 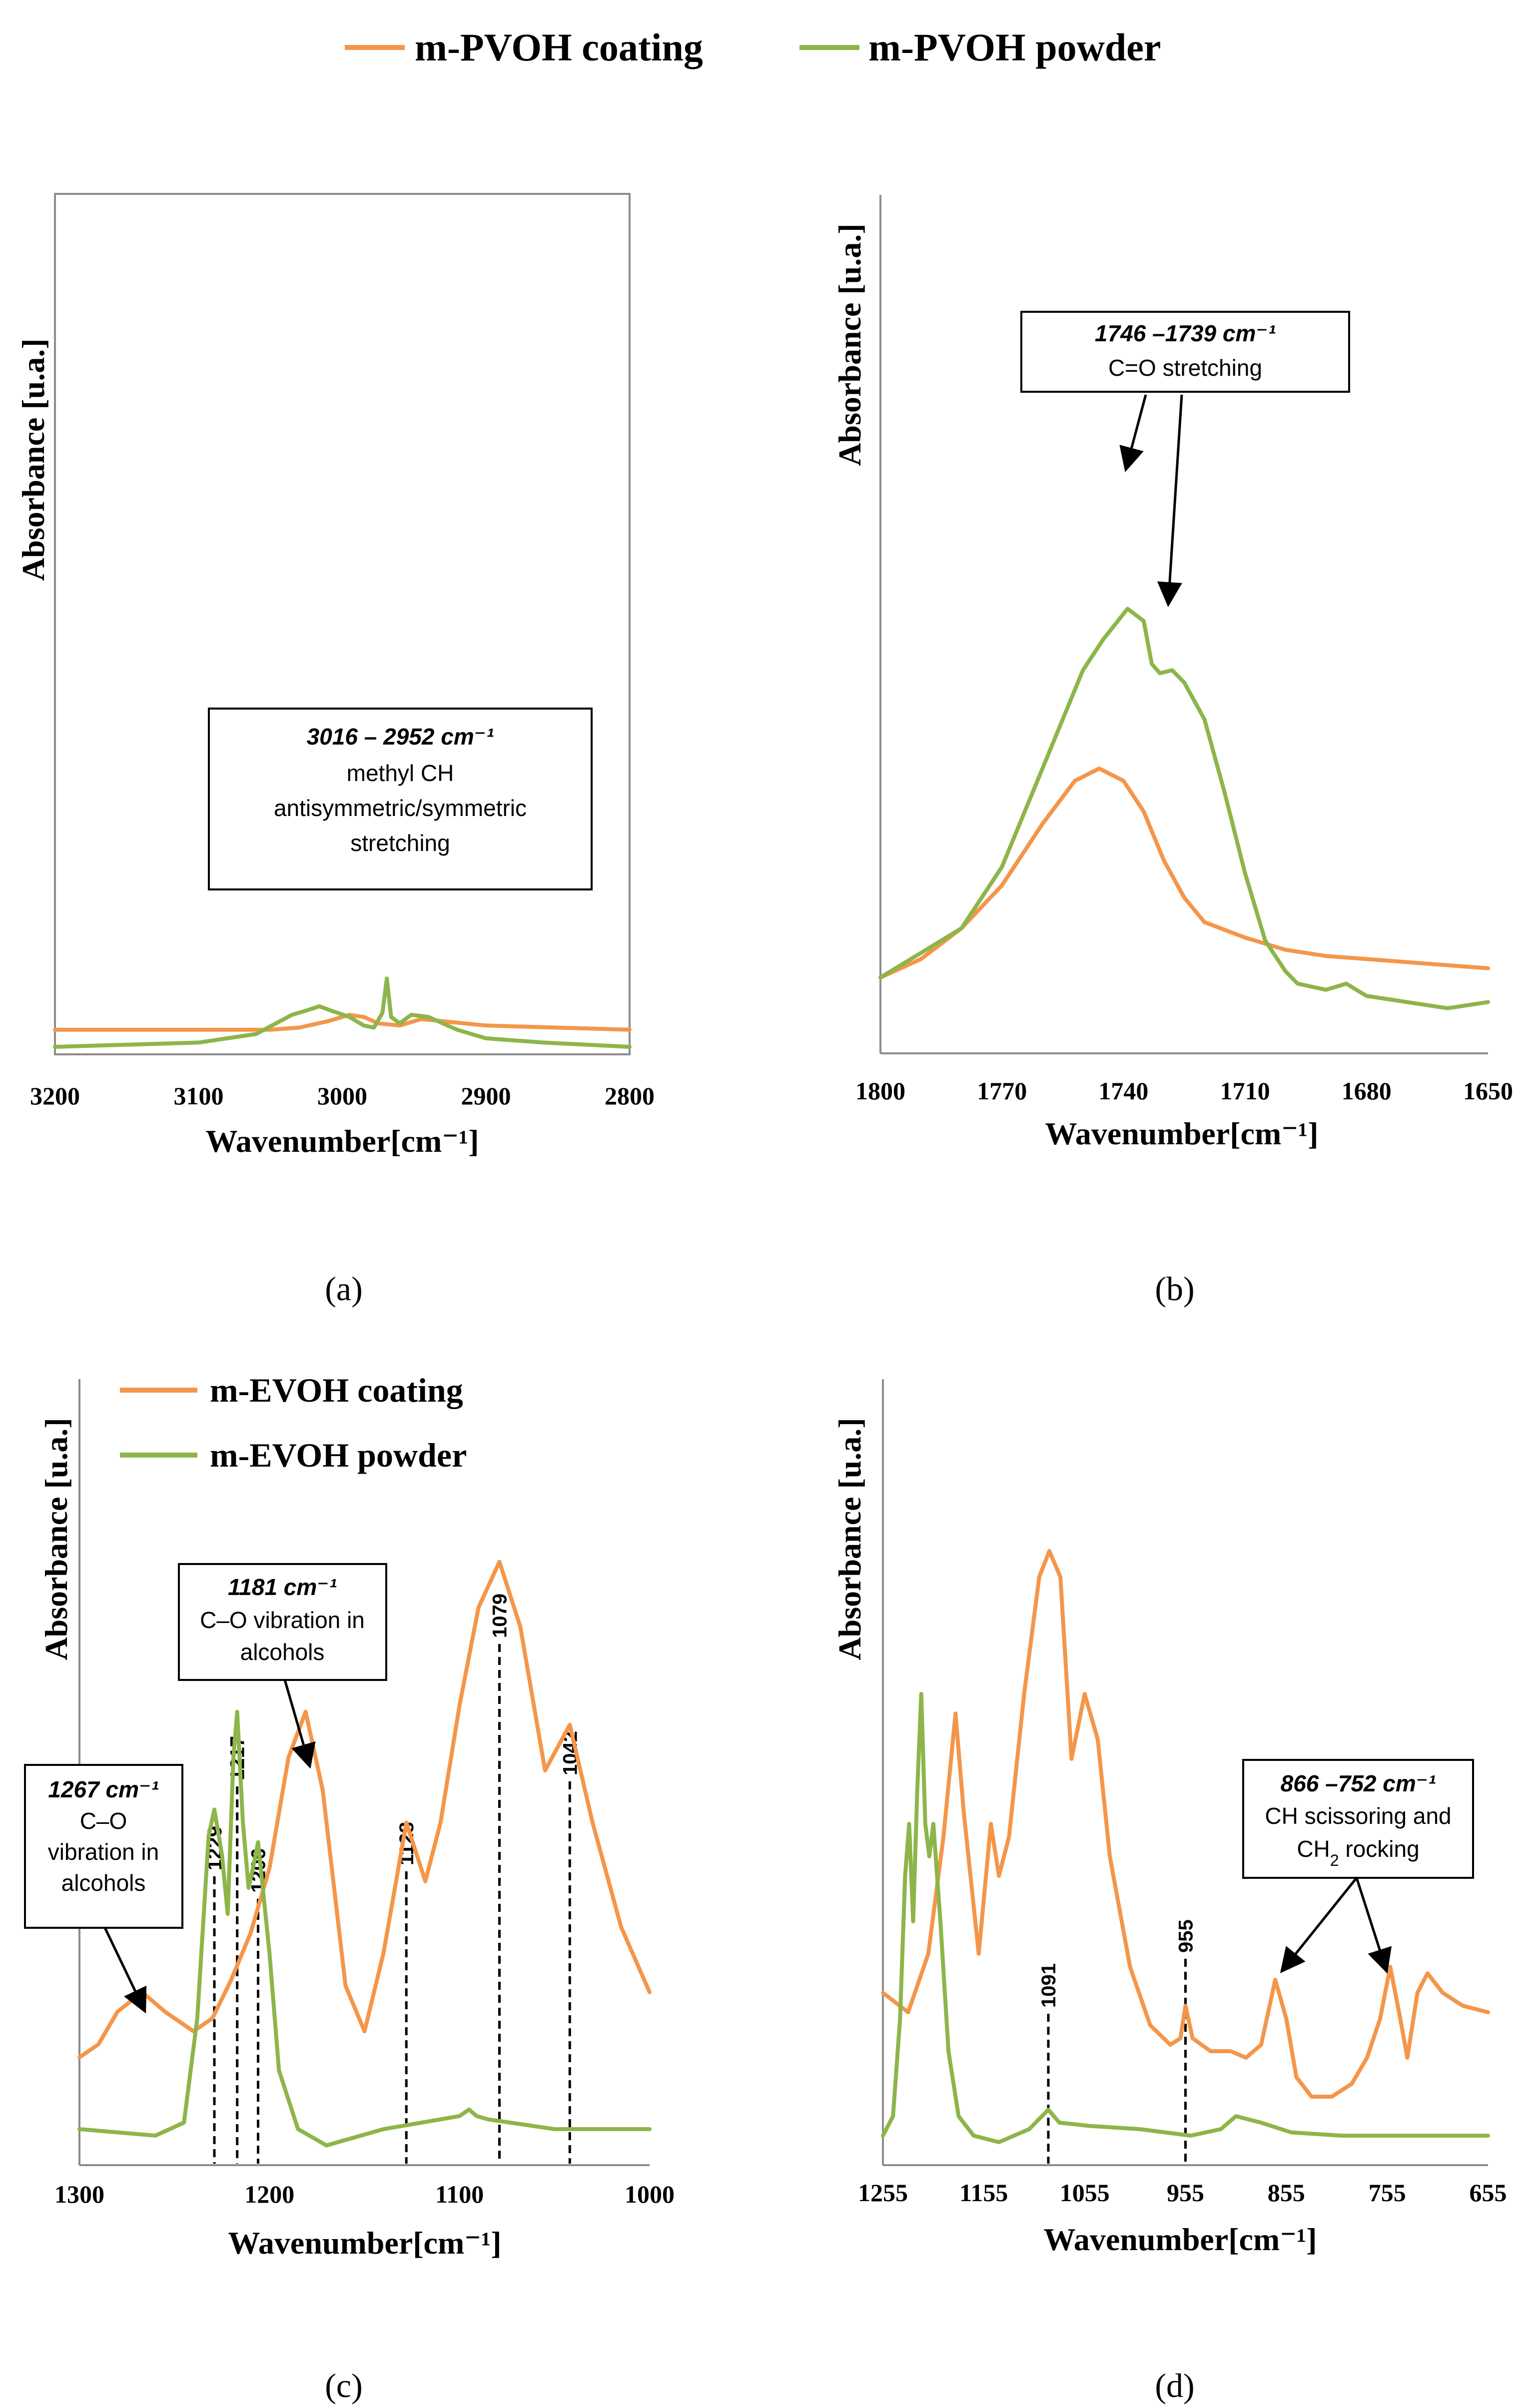 I want to click on panel-d-peak-label: 1091, so click(x=1049, y=1986).